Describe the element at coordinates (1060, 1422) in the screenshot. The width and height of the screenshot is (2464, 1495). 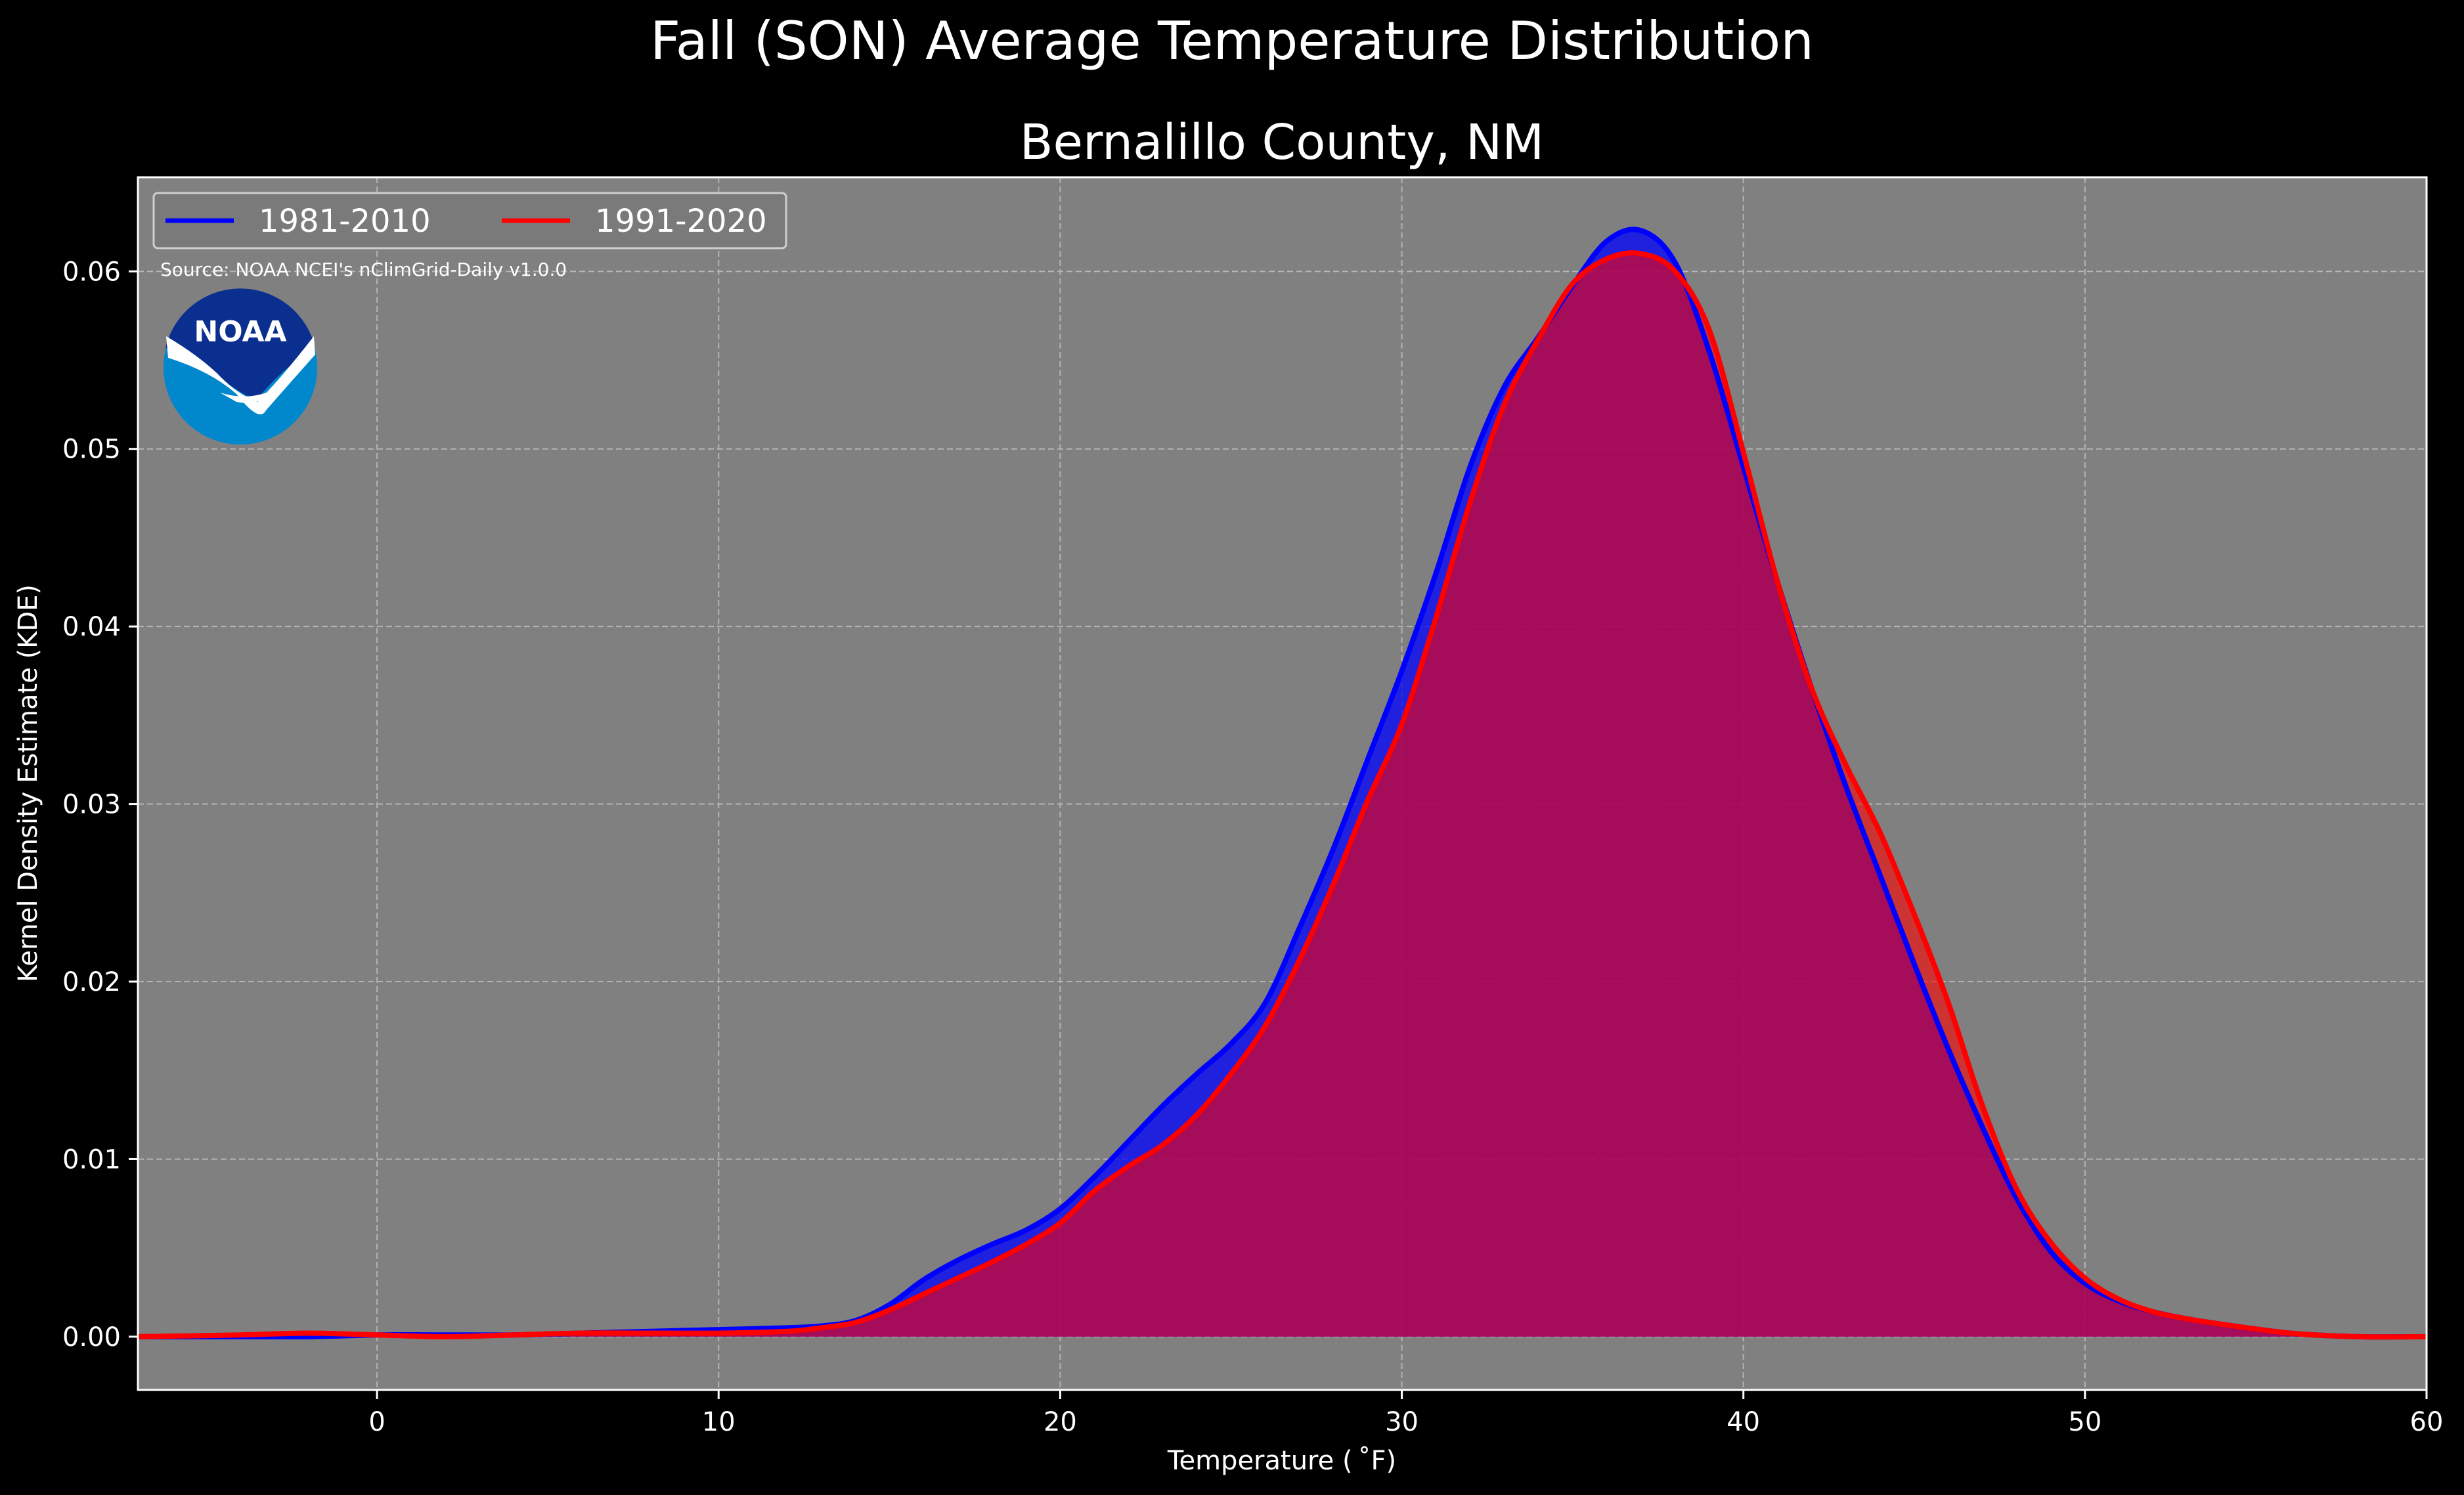
I see `x-tick-label-20: 20` at that location.